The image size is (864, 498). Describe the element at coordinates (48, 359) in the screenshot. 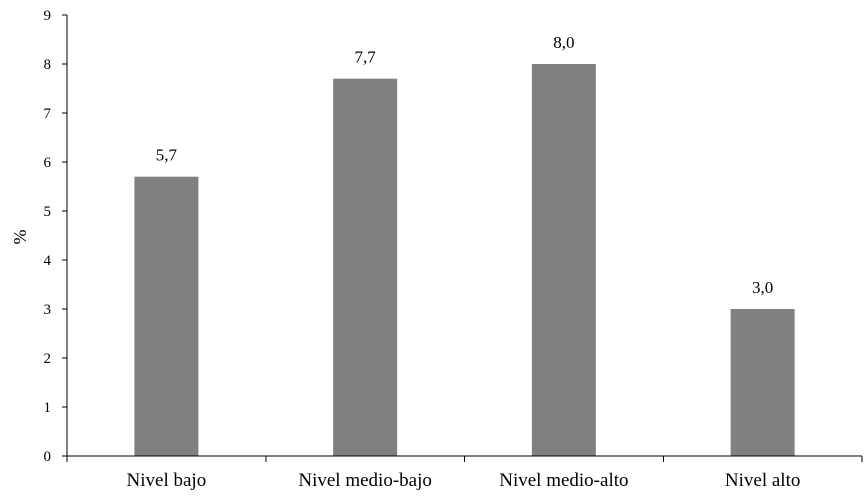

I see `y-tick-label: 2` at that location.